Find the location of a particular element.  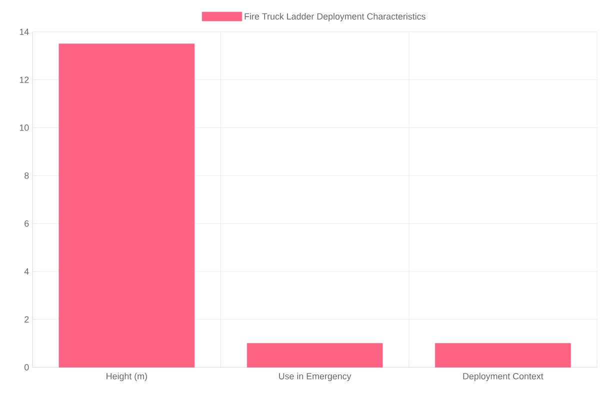

legend-label: Fire Truck Ladder Deployment Characteristics is located at coordinates (335, 17).